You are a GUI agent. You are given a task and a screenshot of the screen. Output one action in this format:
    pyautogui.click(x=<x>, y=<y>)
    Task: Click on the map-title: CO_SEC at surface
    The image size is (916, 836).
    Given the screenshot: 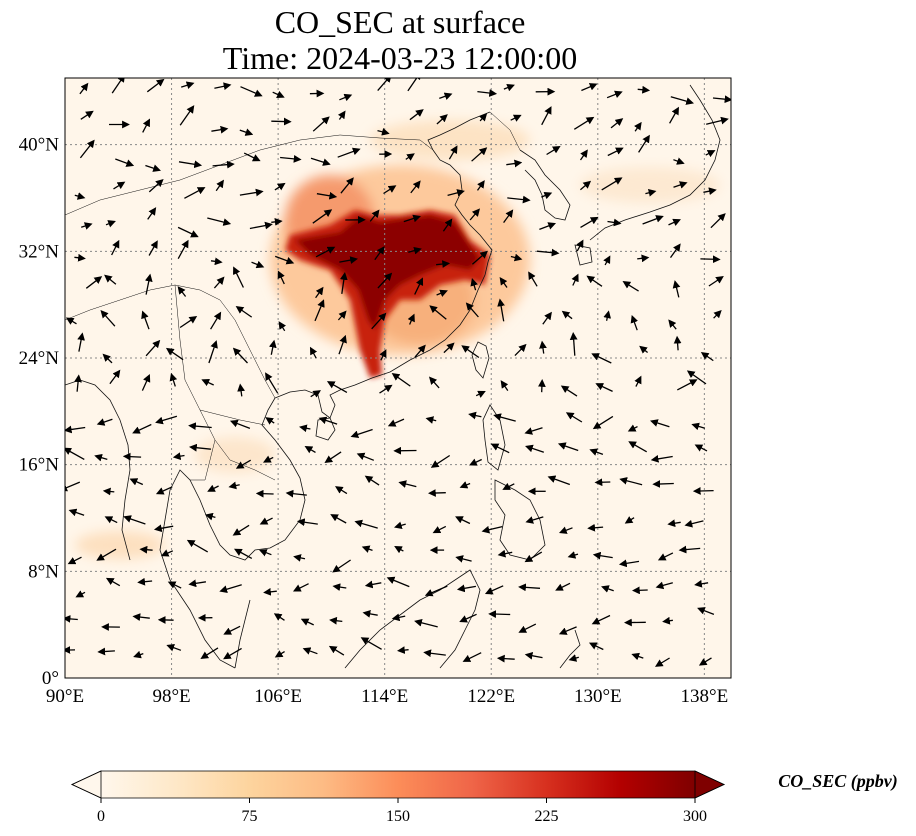 What is the action you would take?
    pyautogui.click(x=400, y=22)
    